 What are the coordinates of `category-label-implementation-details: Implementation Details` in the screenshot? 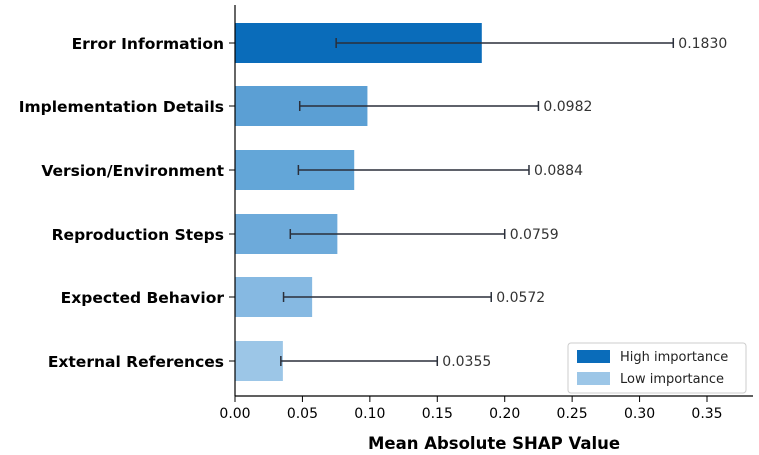 It's located at (121, 107).